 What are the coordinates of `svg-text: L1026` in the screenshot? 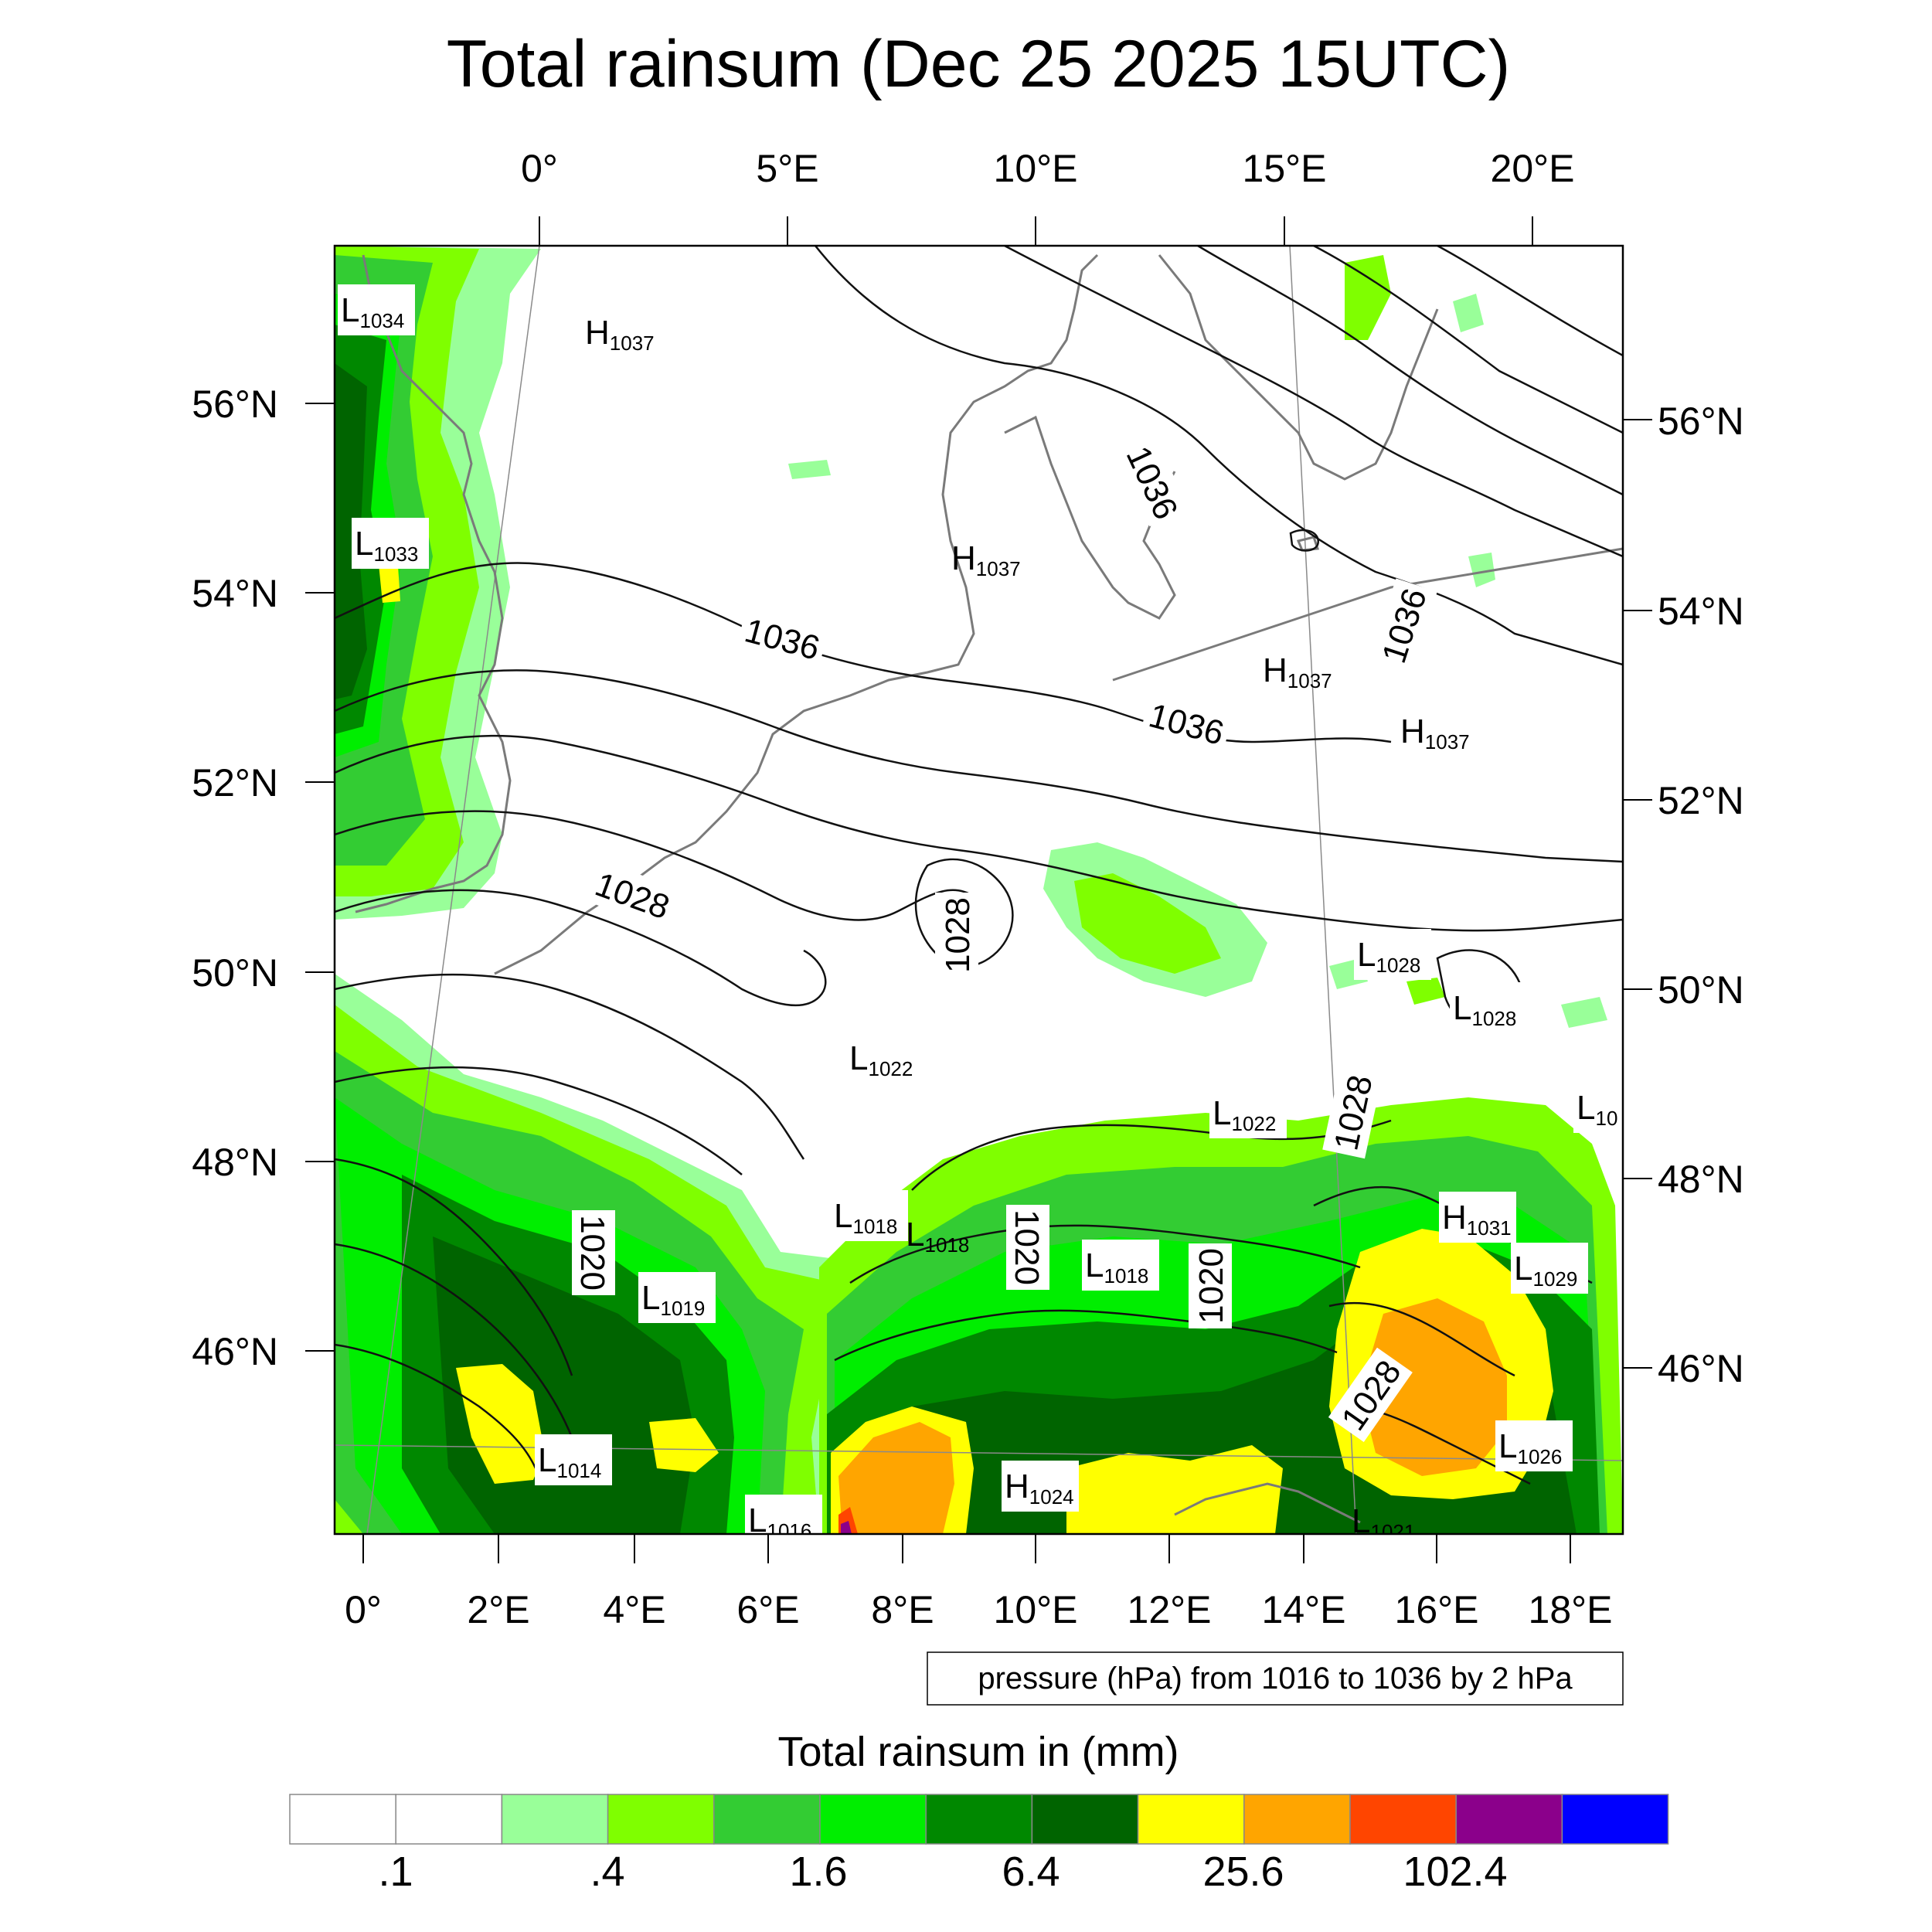 It's located at (1530, 1447).